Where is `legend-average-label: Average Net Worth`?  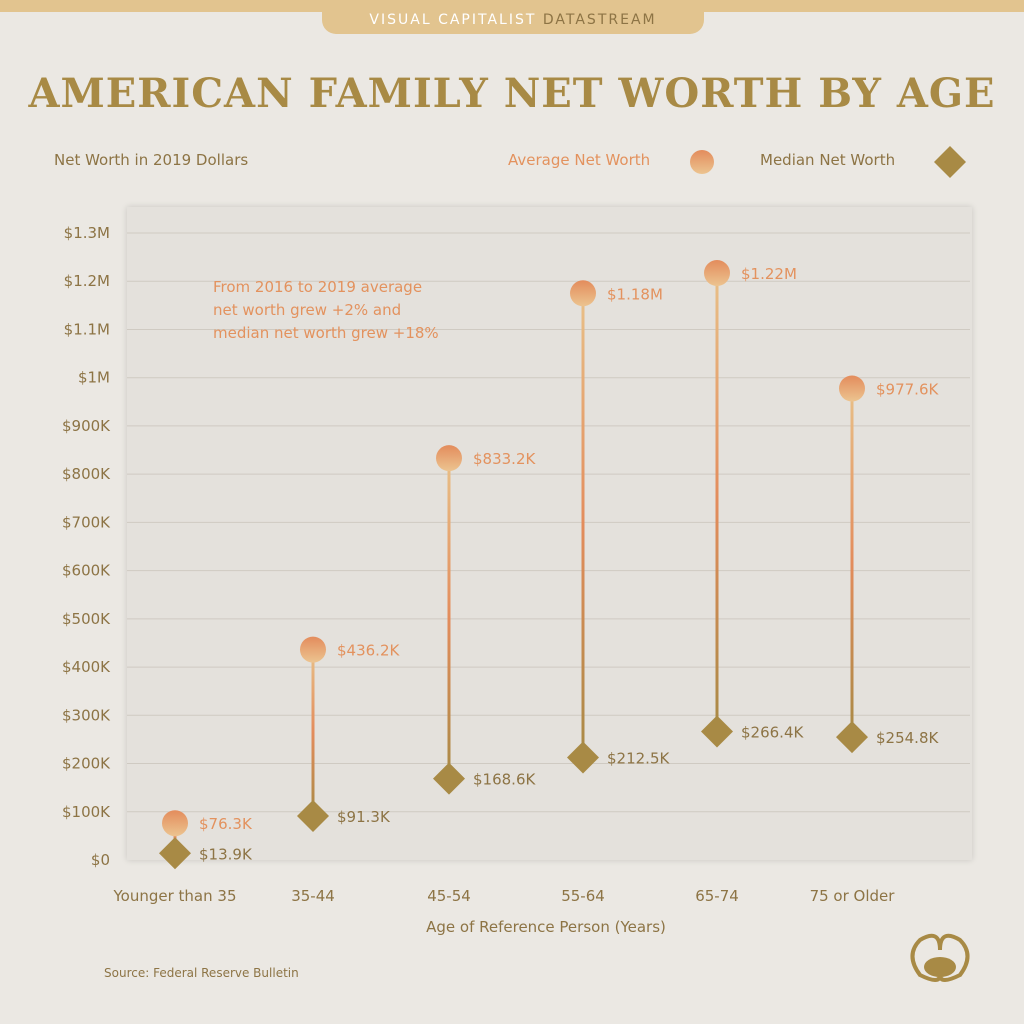
legend-average-label: Average Net Worth is located at coordinates (579, 160).